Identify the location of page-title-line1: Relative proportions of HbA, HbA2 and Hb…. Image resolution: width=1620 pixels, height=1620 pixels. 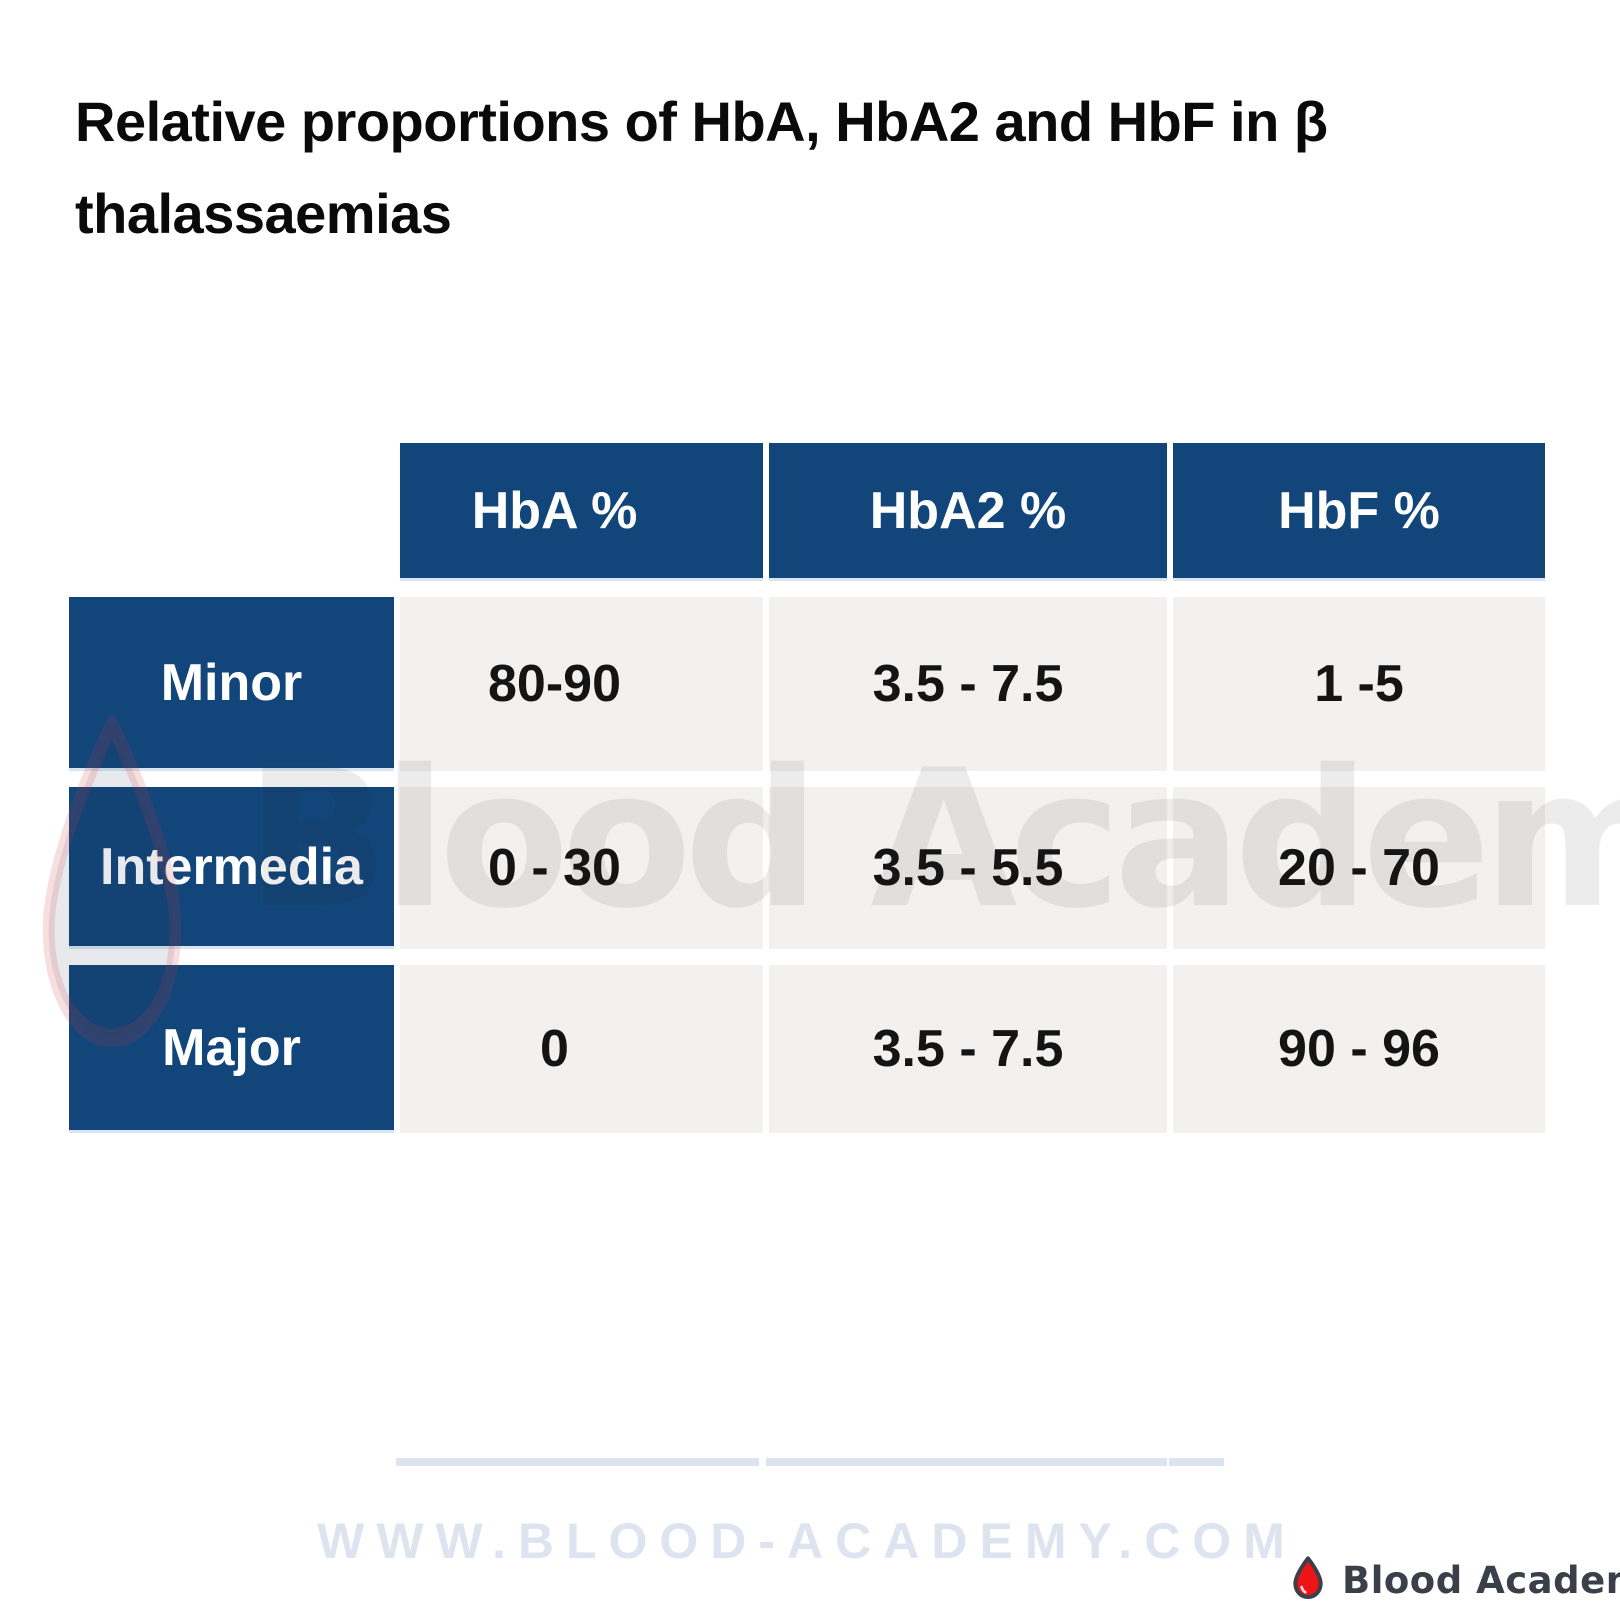
(701, 121).